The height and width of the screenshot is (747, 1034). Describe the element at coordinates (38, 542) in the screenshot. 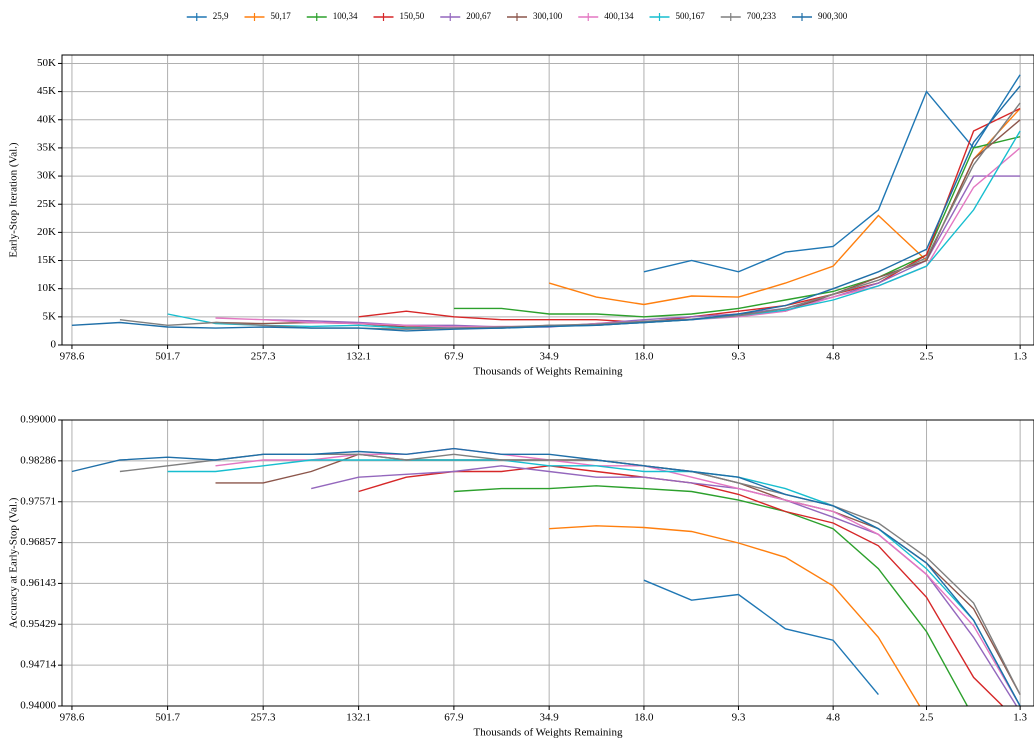

I see `y-tick-label: 0.96857` at that location.